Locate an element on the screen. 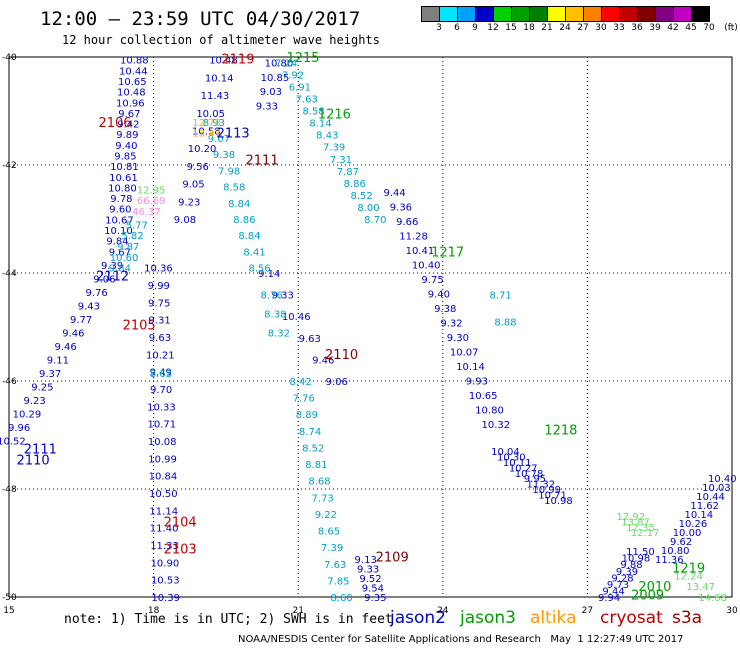  swh-value-label: 9.28 is located at coordinates (622, 578).